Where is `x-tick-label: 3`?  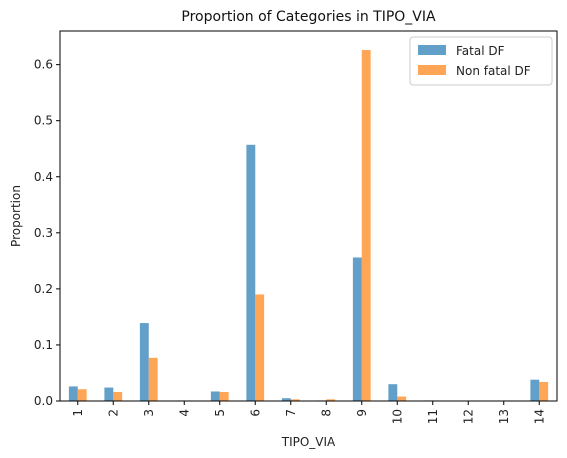 x-tick-label: 3 is located at coordinates (149, 413).